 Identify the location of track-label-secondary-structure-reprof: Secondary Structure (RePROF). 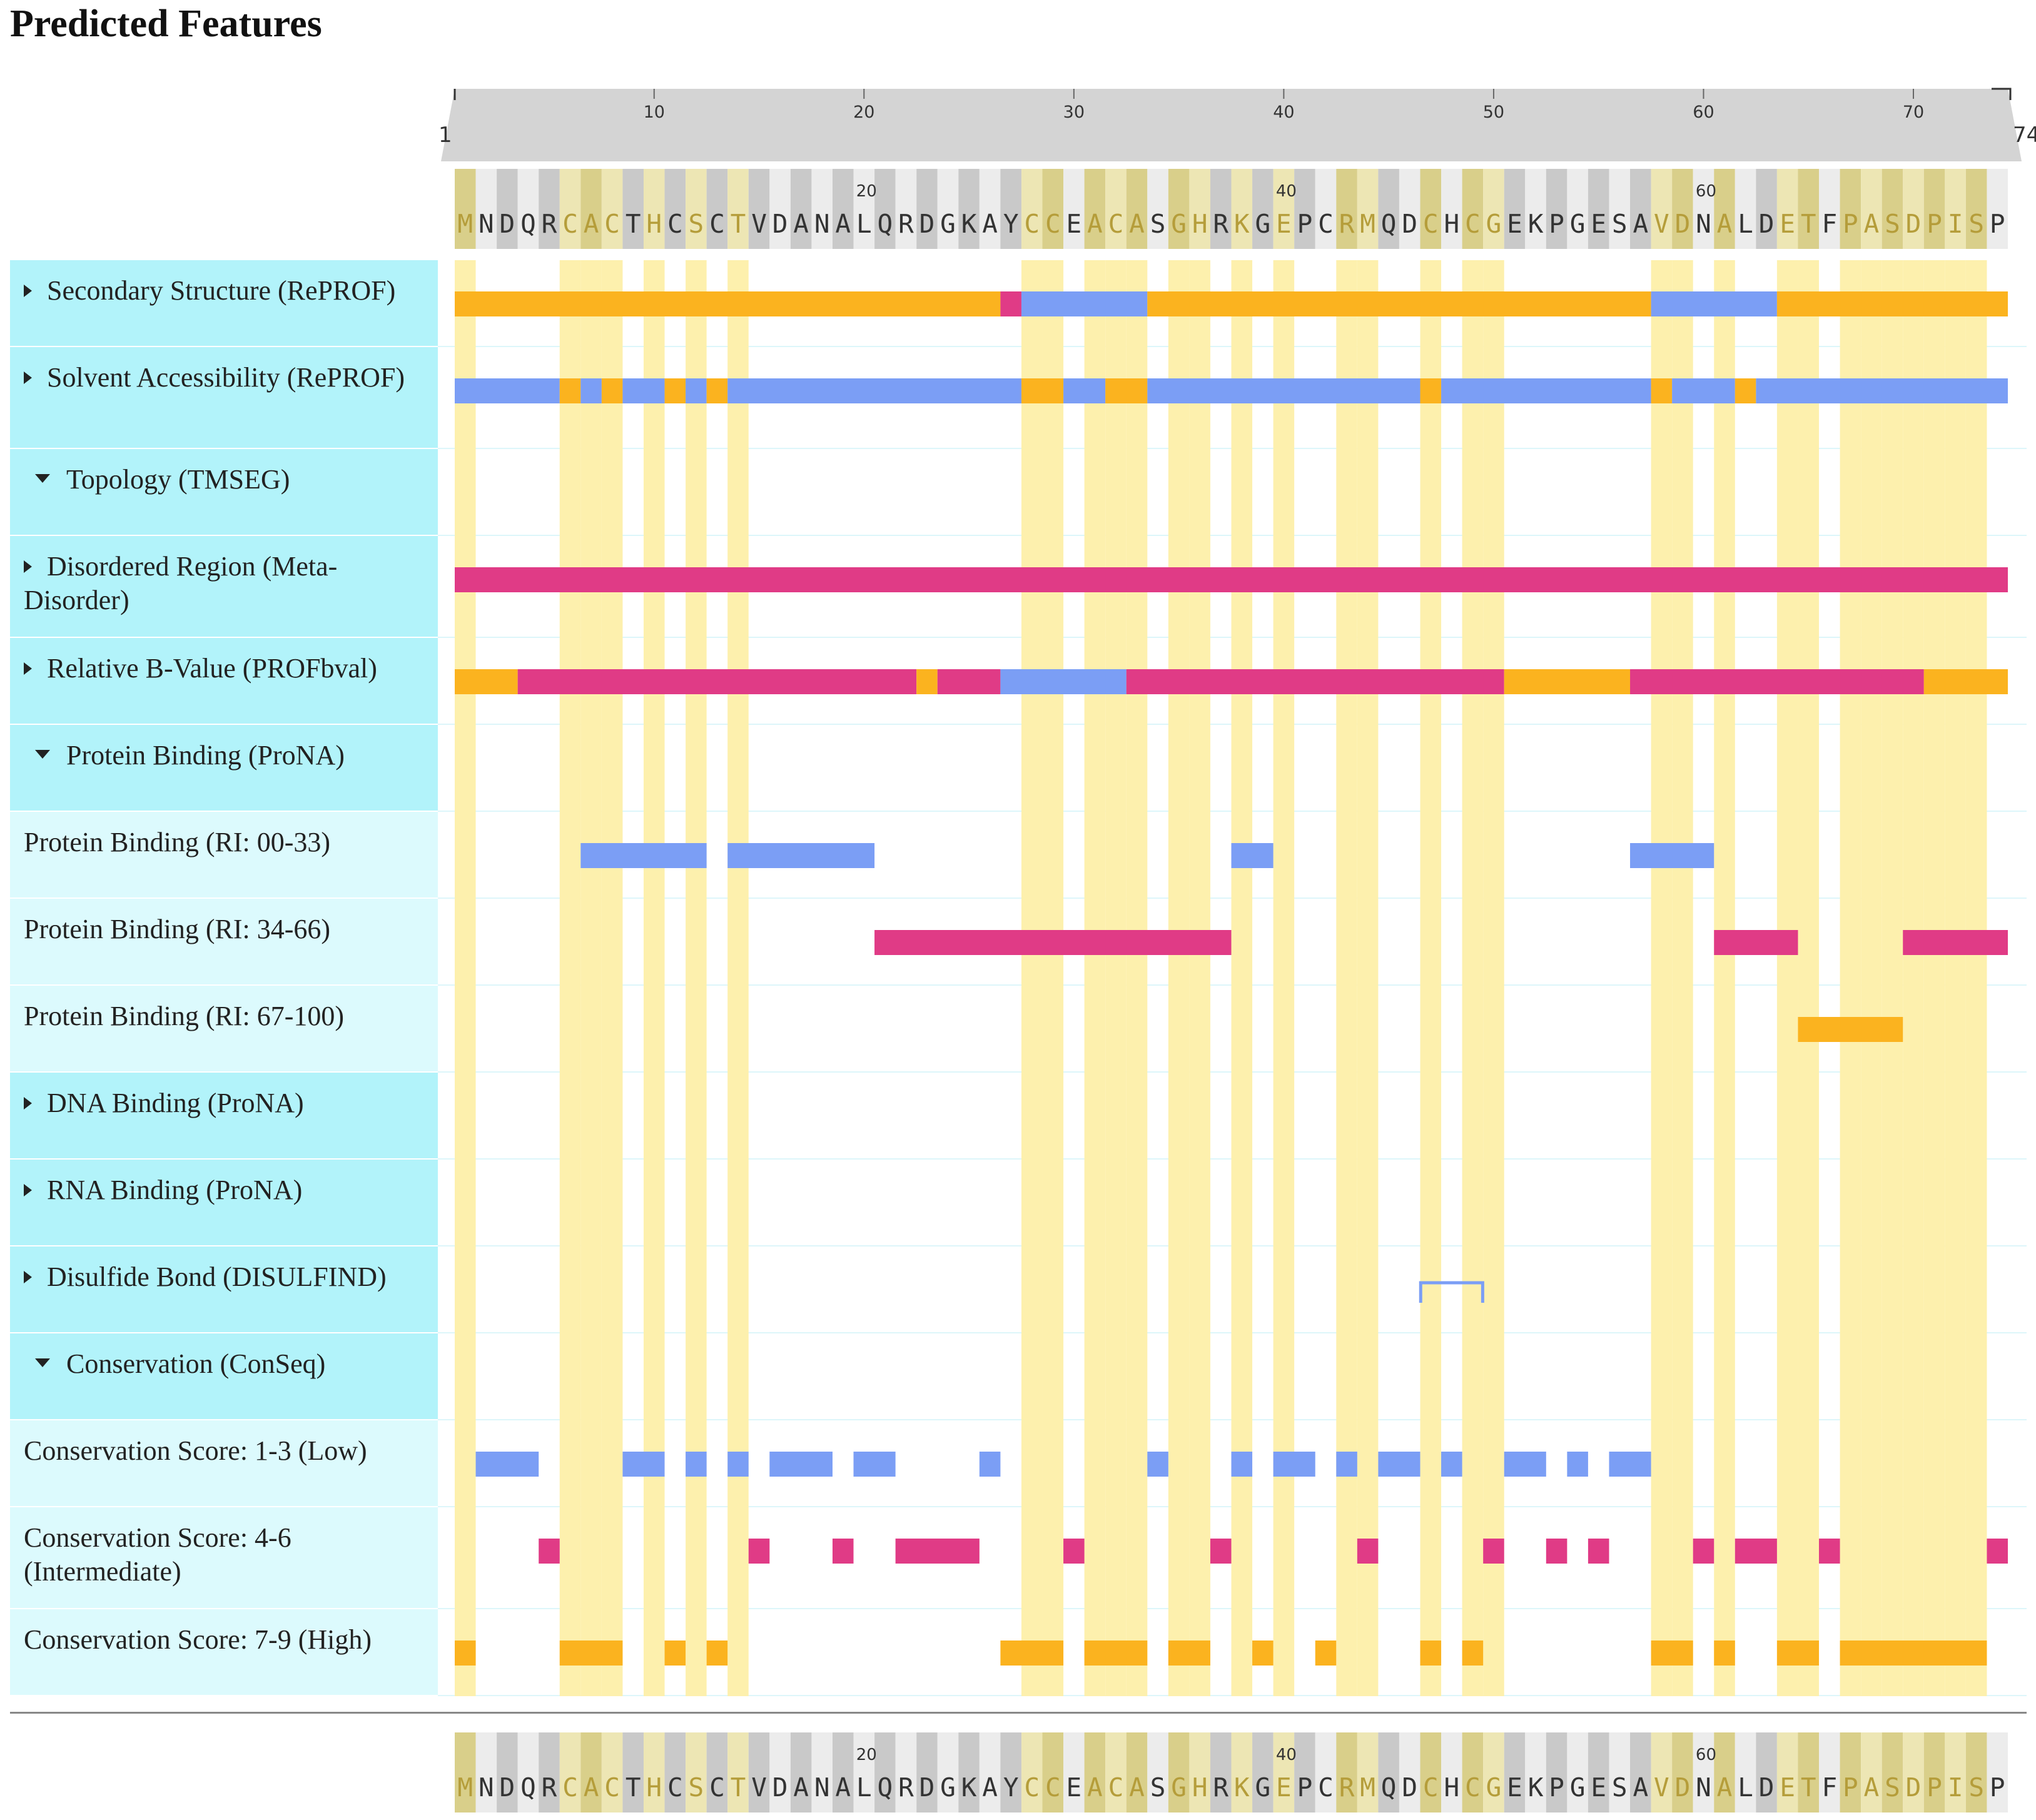
(224, 303).